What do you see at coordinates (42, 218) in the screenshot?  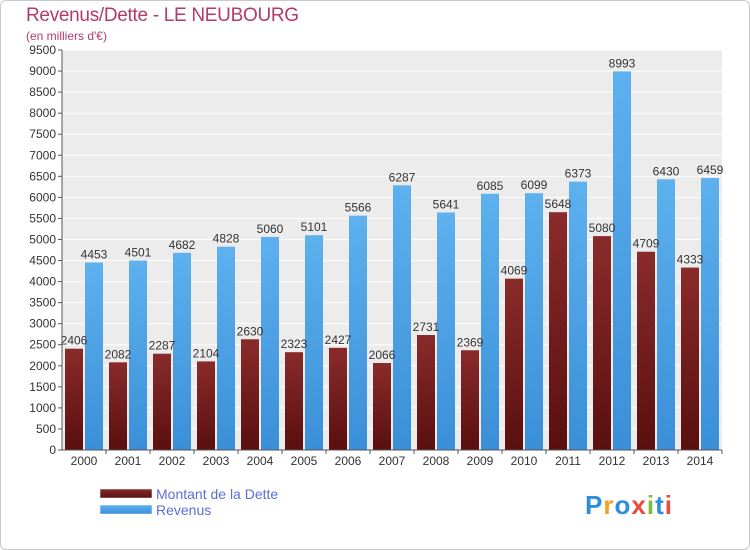 I see `y-tick-label: 5500` at bounding box center [42, 218].